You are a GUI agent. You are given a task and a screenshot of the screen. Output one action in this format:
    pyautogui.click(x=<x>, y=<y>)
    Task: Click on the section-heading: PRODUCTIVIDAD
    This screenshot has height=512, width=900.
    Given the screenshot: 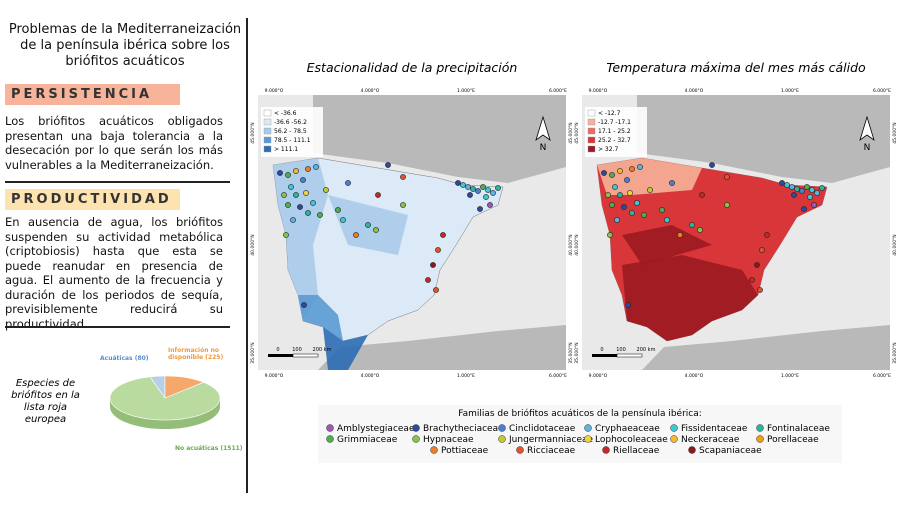 What is the action you would take?
    pyautogui.click(x=92, y=199)
    